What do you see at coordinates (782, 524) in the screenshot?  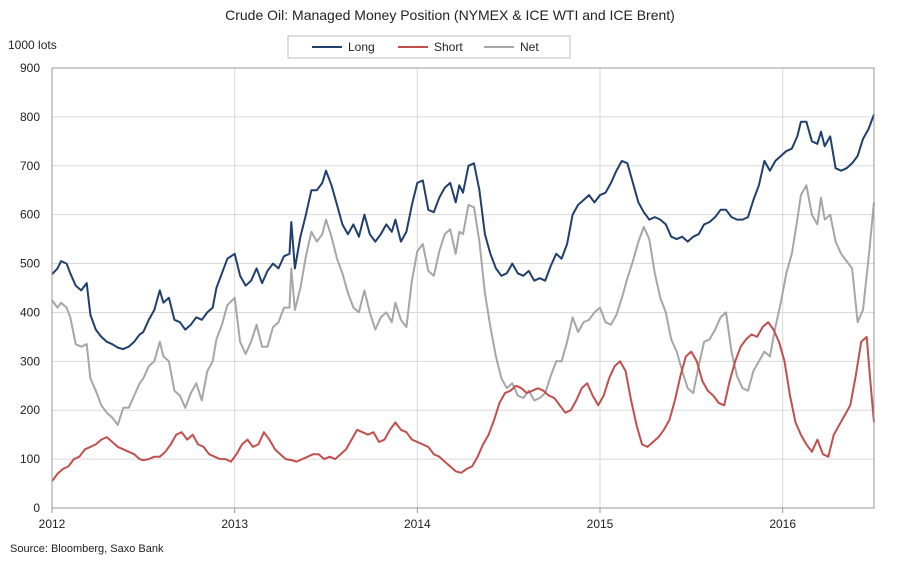 I see `x-tick-label: 2016` at bounding box center [782, 524].